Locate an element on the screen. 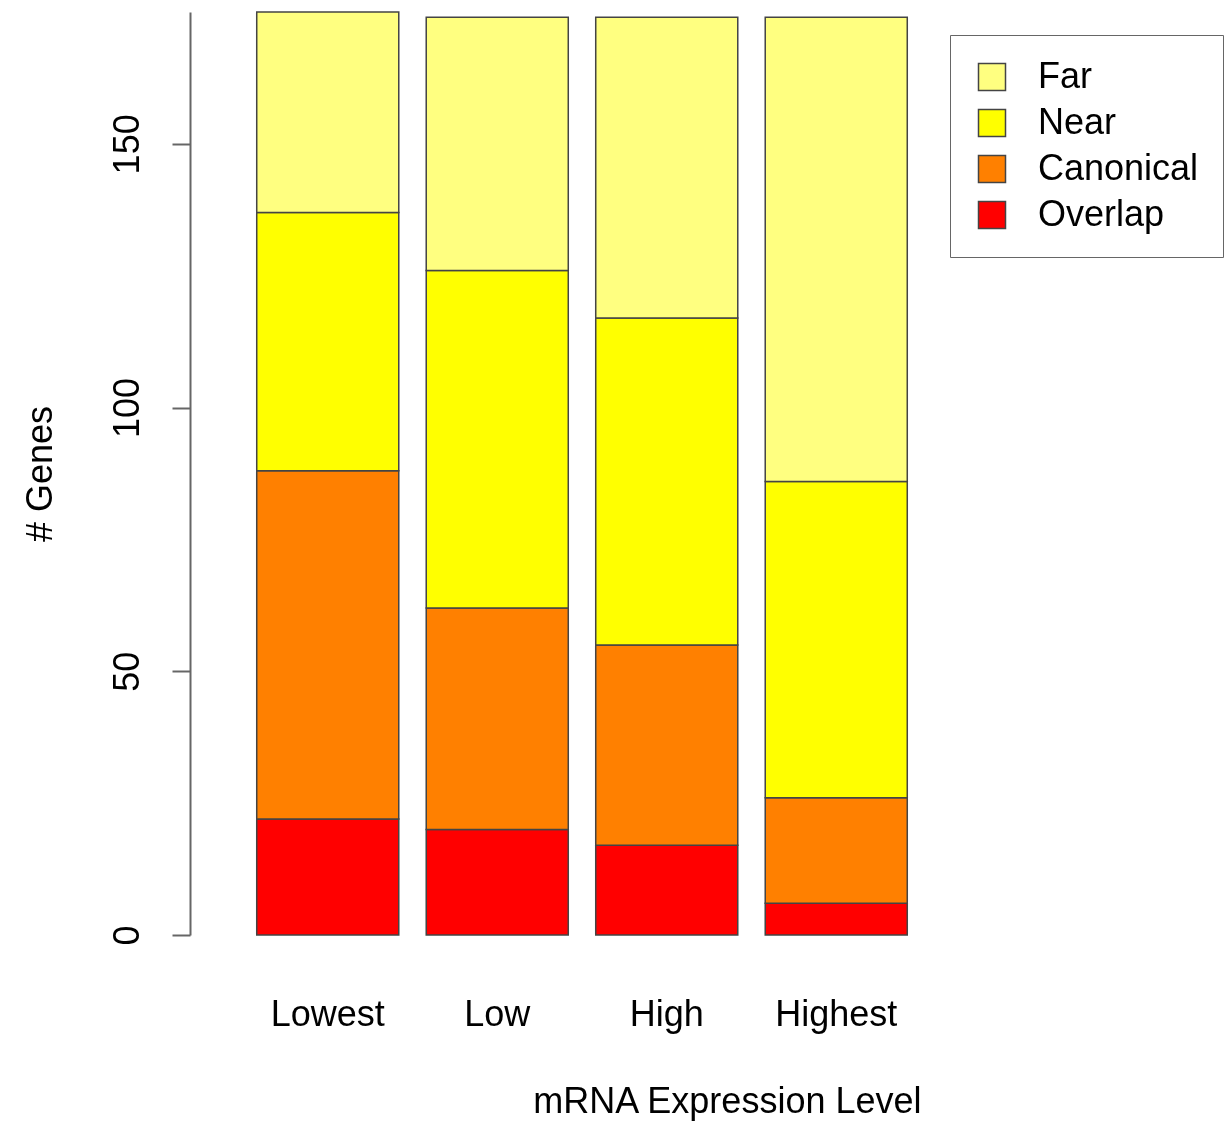  y-tick-label: 100 is located at coordinates (126, 408).